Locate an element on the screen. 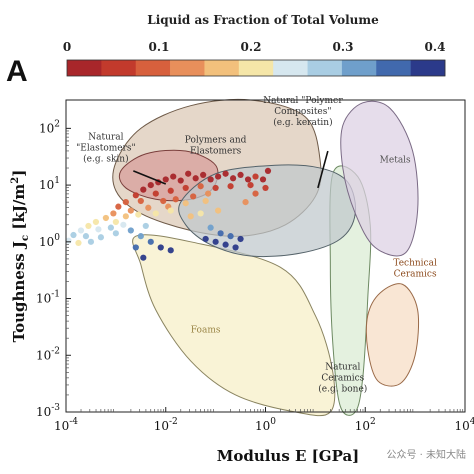 The width and height of the screenshot is (474, 474). region-label-technical-ceramics: Technical Ceramics is located at coordinates (415, 269).